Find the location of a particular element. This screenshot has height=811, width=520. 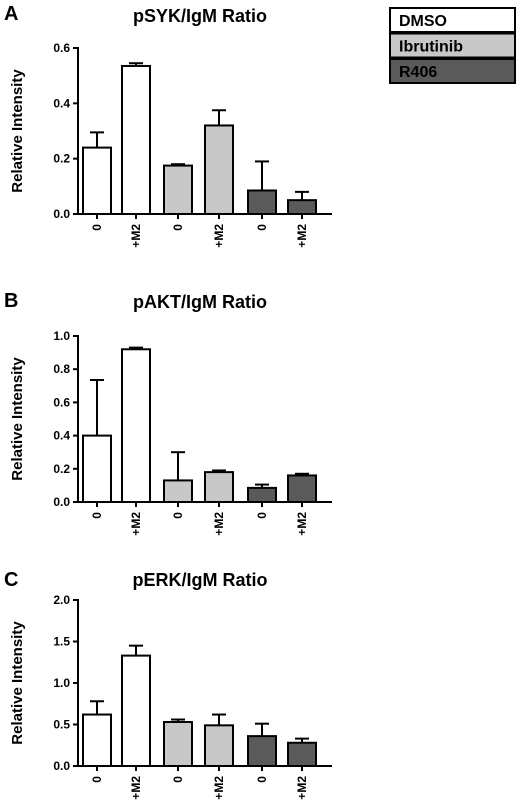

y-tick-label: 0.8 is located at coordinates (61, 369).